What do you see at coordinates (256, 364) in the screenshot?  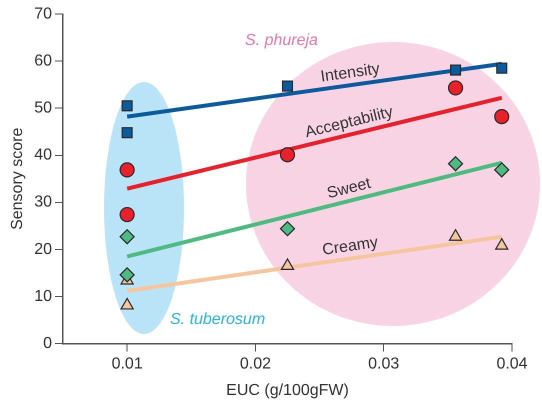 I see `x-tick-label: 0.02` at bounding box center [256, 364].